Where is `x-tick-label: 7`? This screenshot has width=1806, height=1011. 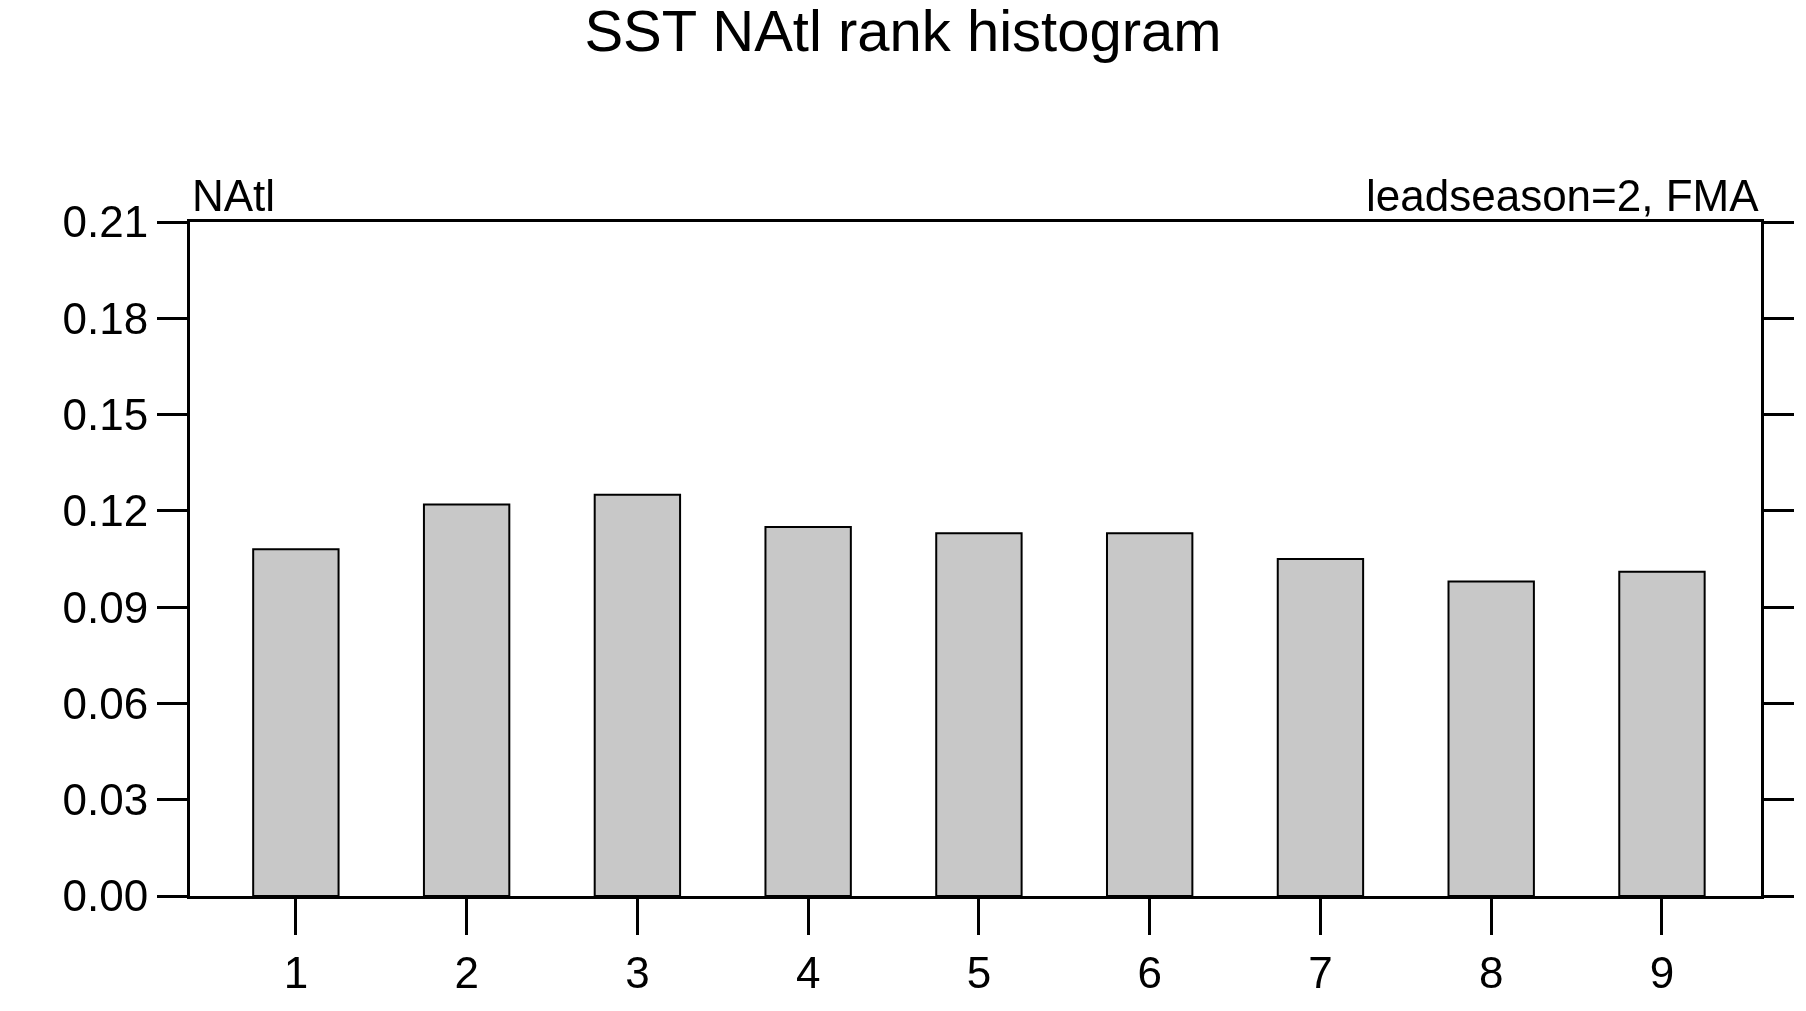 x-tick-label: 7 is located at coordinates (1320, 972).